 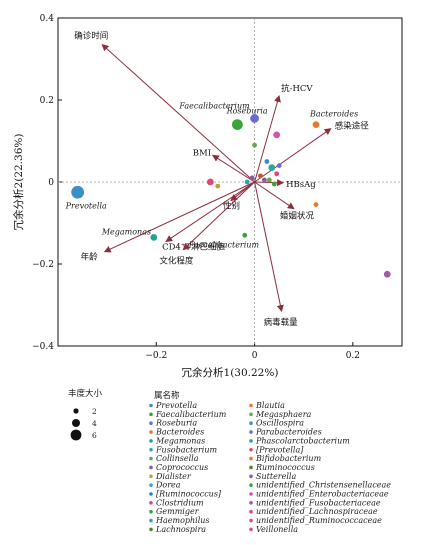 What do you see at coordinates (333, 114) in the screenshot?
I see `genus-label: Bacteroides` at bounding box center [333, 114].